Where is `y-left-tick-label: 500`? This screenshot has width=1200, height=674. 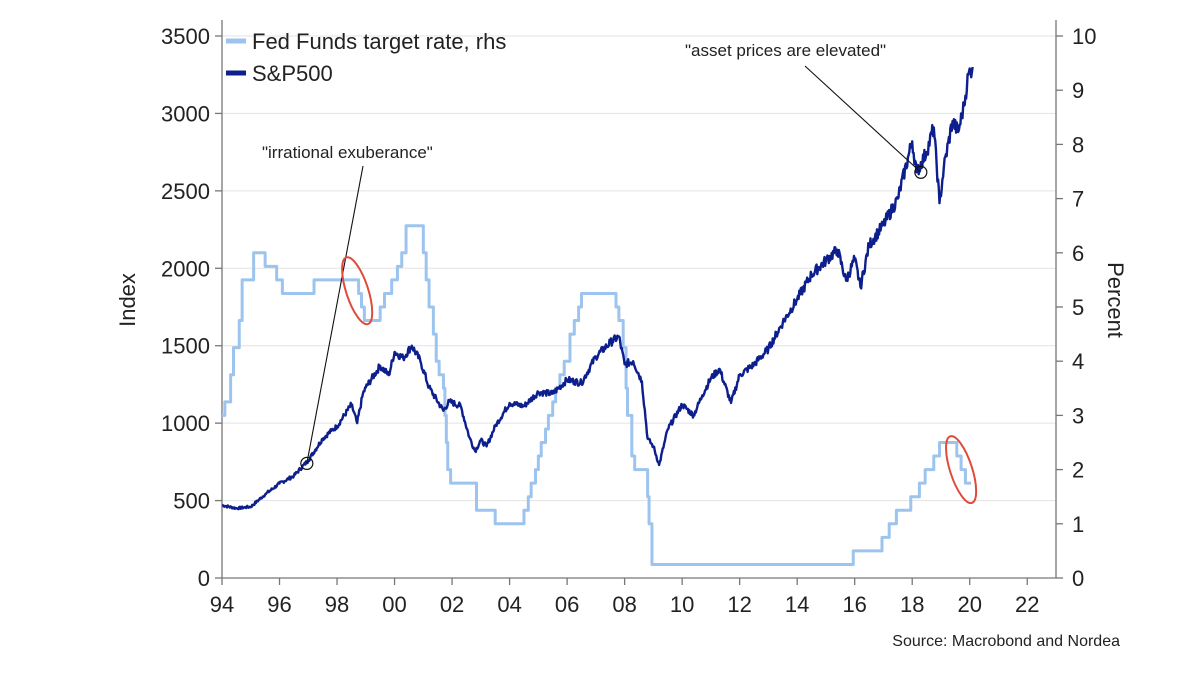
y-left-tick-label: 500 is located at coordinates (191, 501).